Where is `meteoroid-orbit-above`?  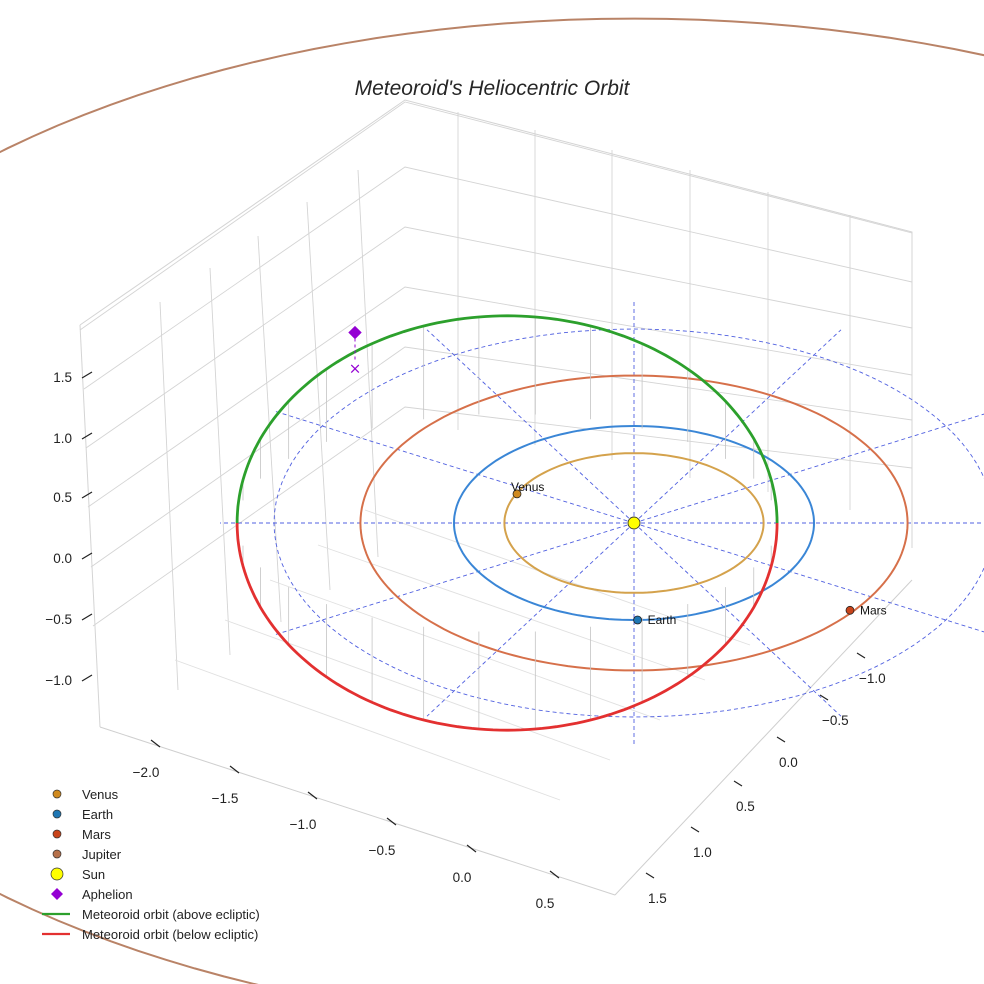 meteoroid-orbit-above is located at coordinates (507, 419).